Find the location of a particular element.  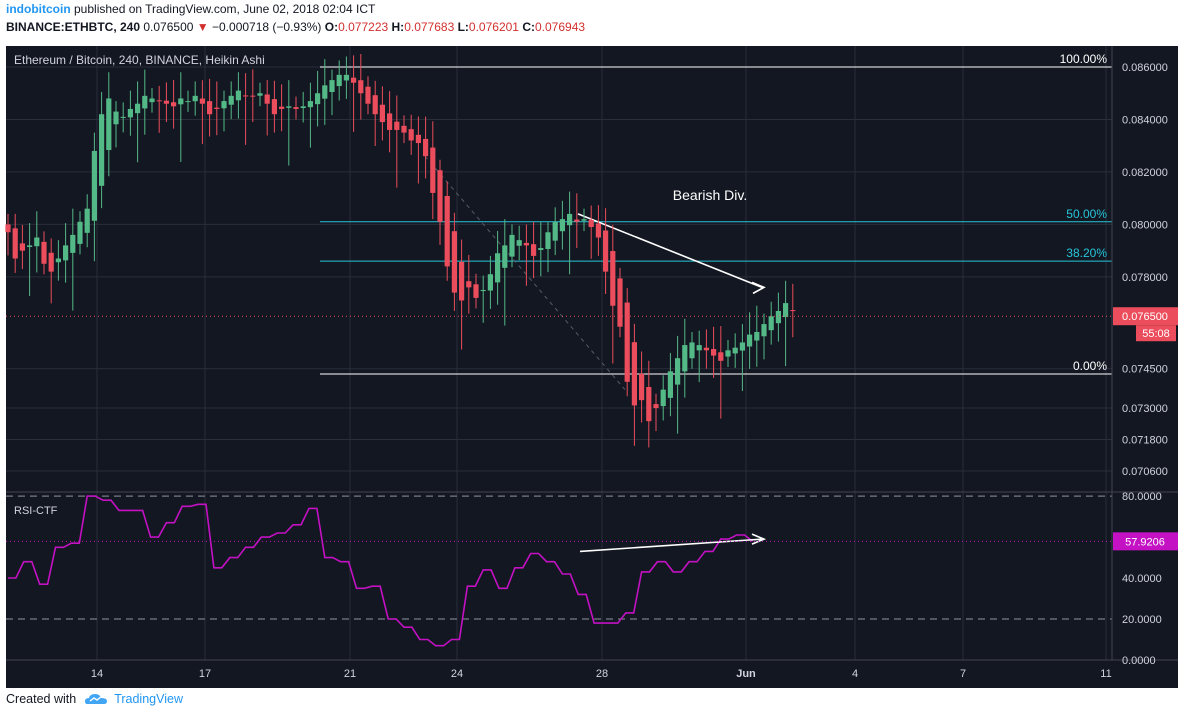

price-tick-label: 0.074500 is located at coordinates (1145, 370).